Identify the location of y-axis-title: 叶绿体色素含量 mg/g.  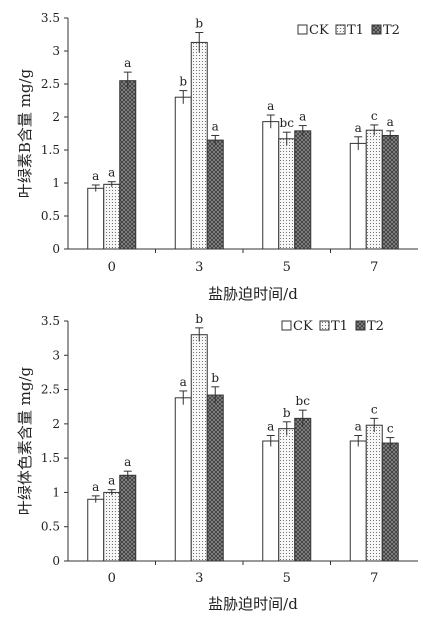
(25, 440).